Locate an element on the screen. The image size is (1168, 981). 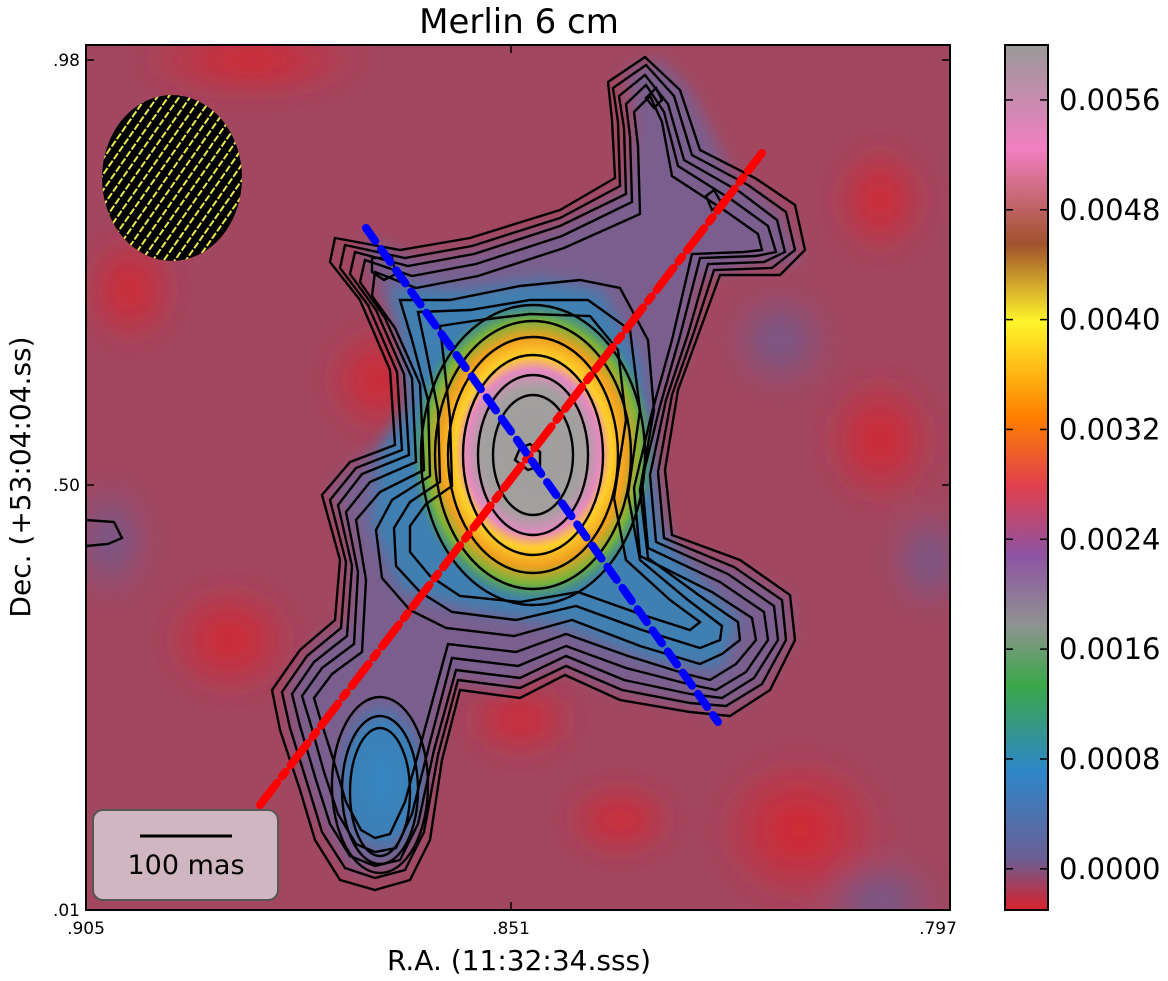
contour-ne-peak is located at coordinates (654, 97).